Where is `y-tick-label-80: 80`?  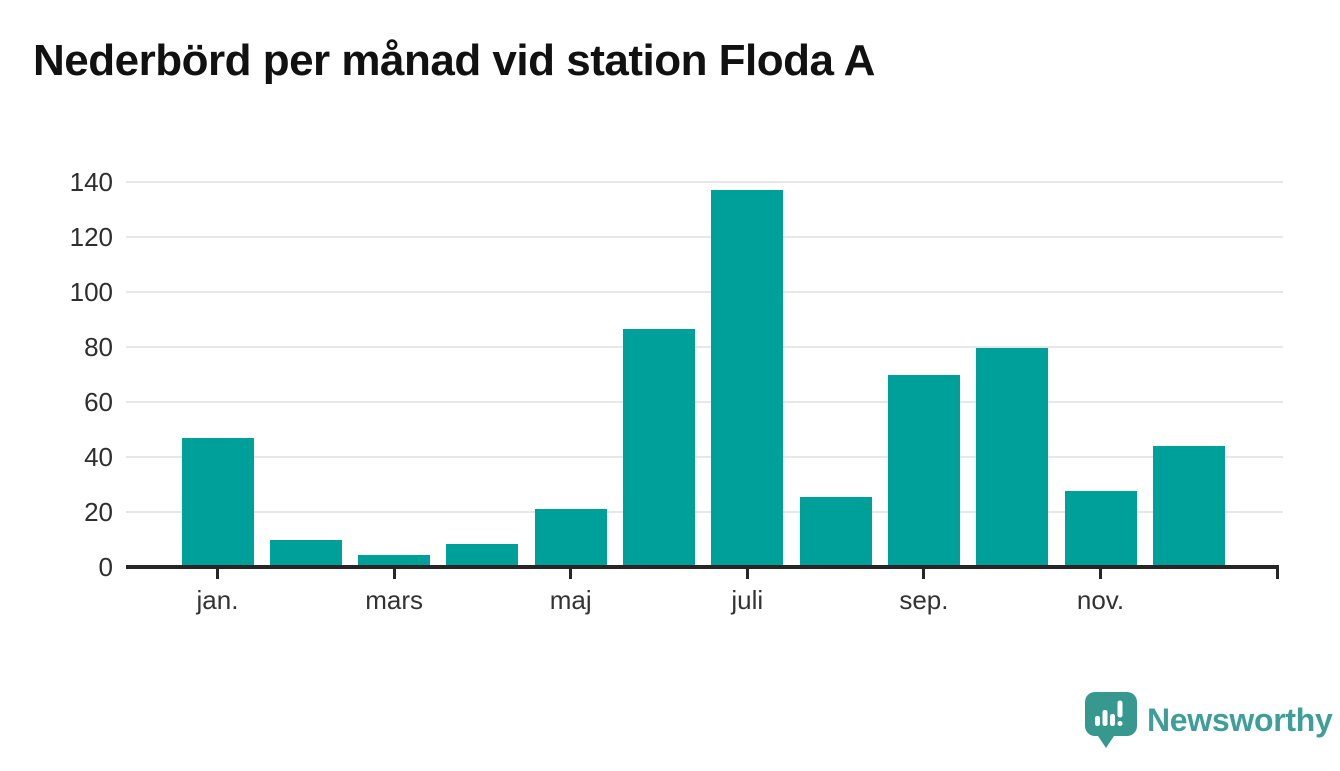 y-tick-label-80: 80 is located at coordinates (98, 347).